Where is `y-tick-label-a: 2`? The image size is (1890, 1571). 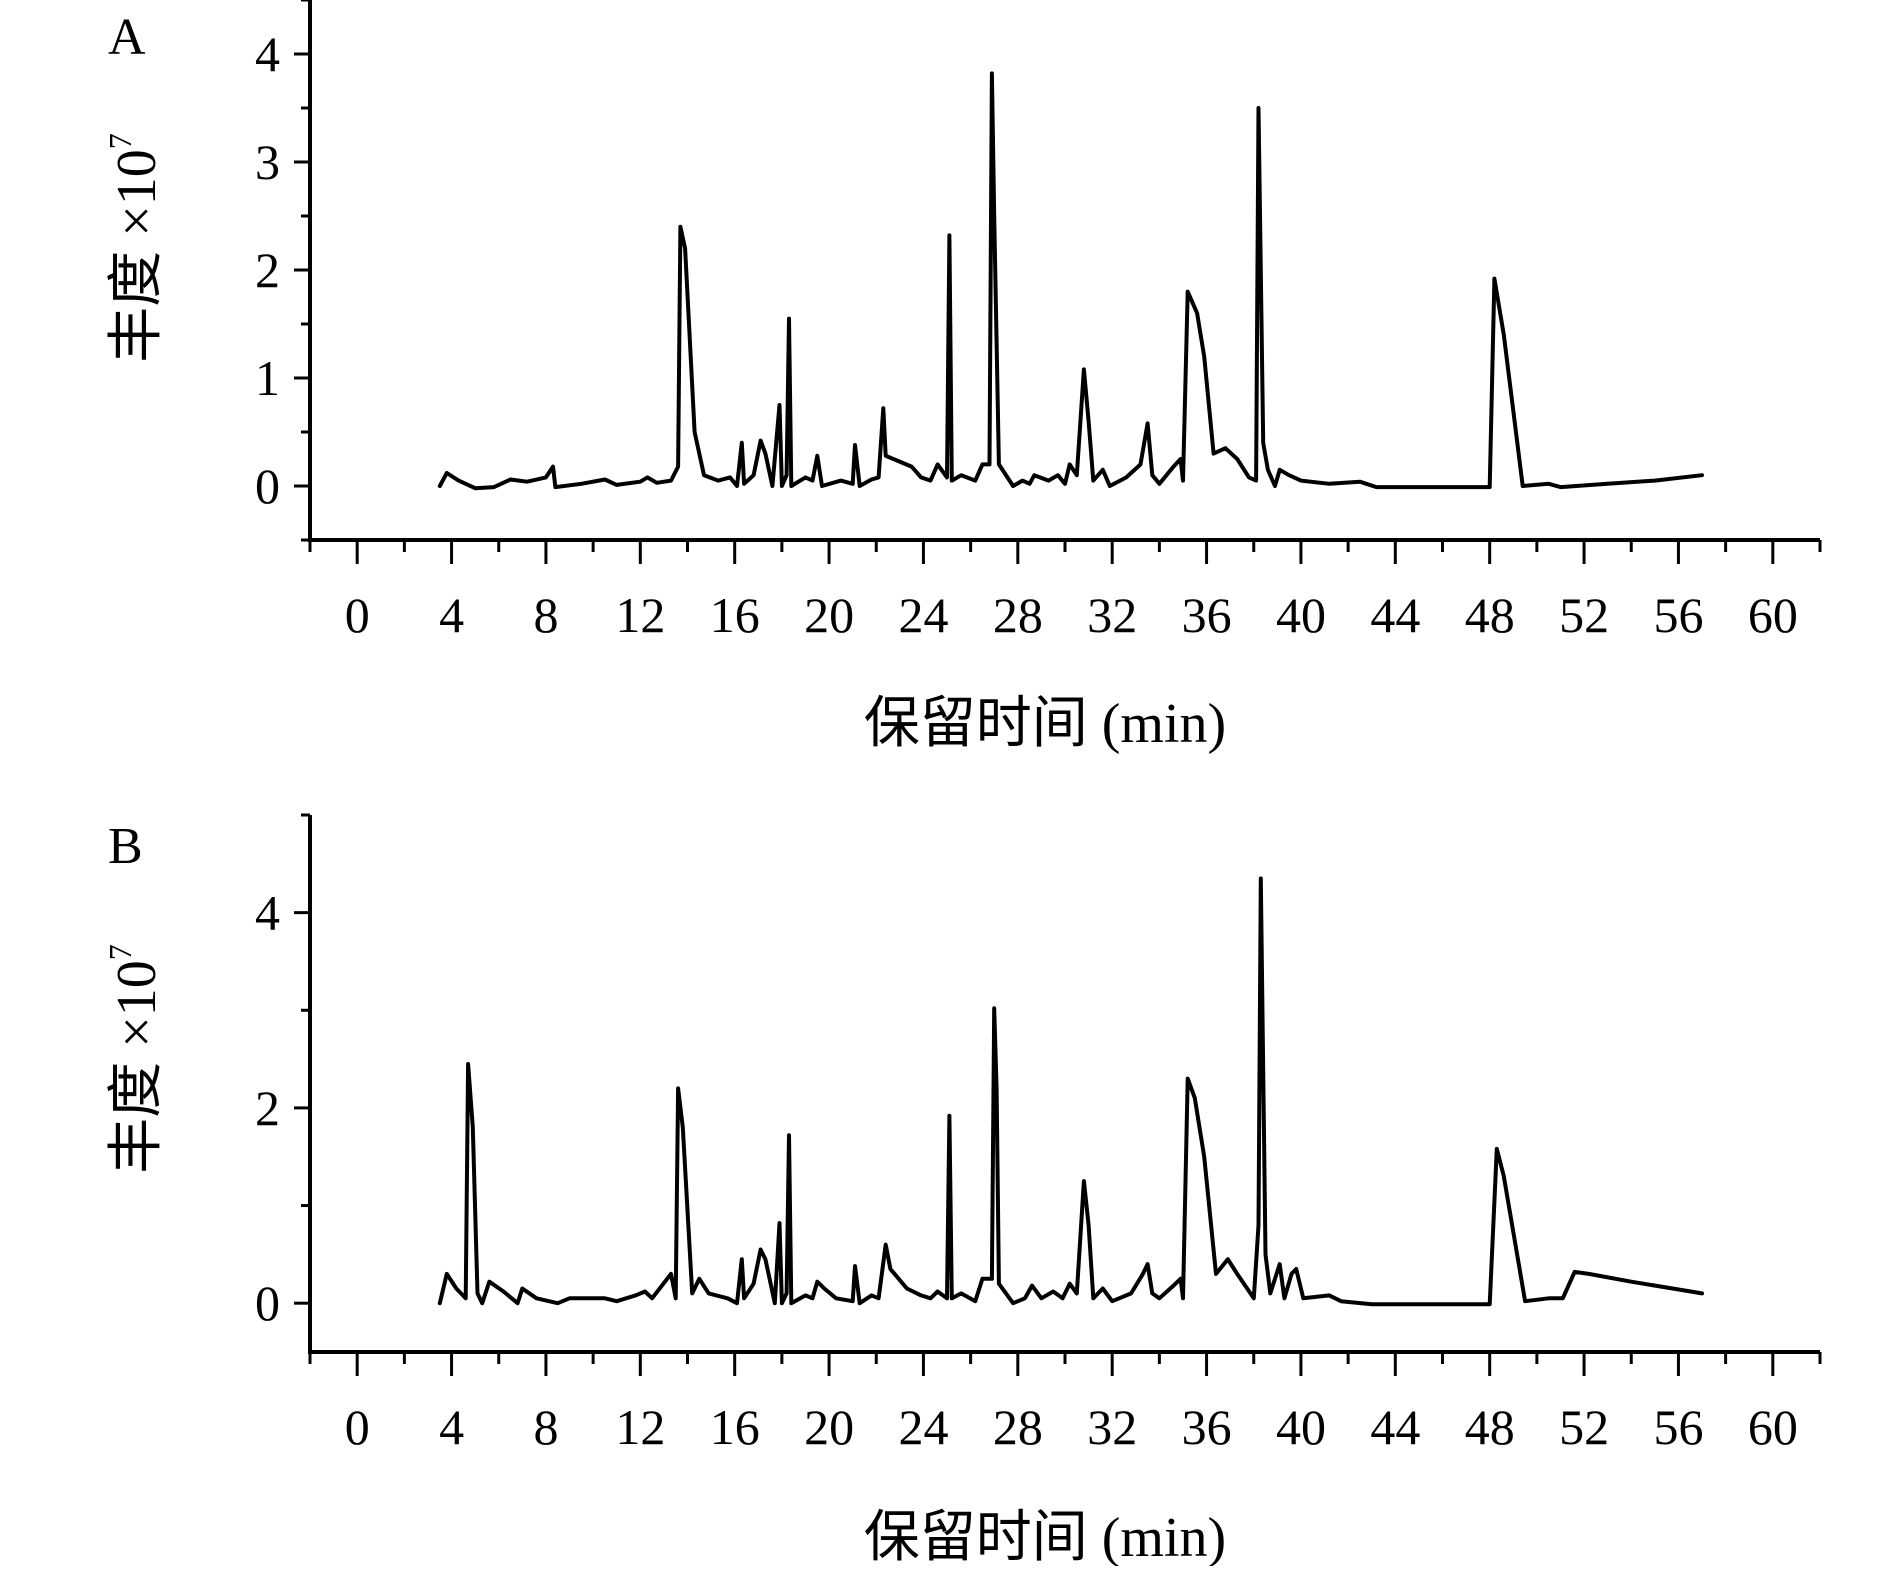
y-tick-label-a: 2 is located at coordinates (267, 270).